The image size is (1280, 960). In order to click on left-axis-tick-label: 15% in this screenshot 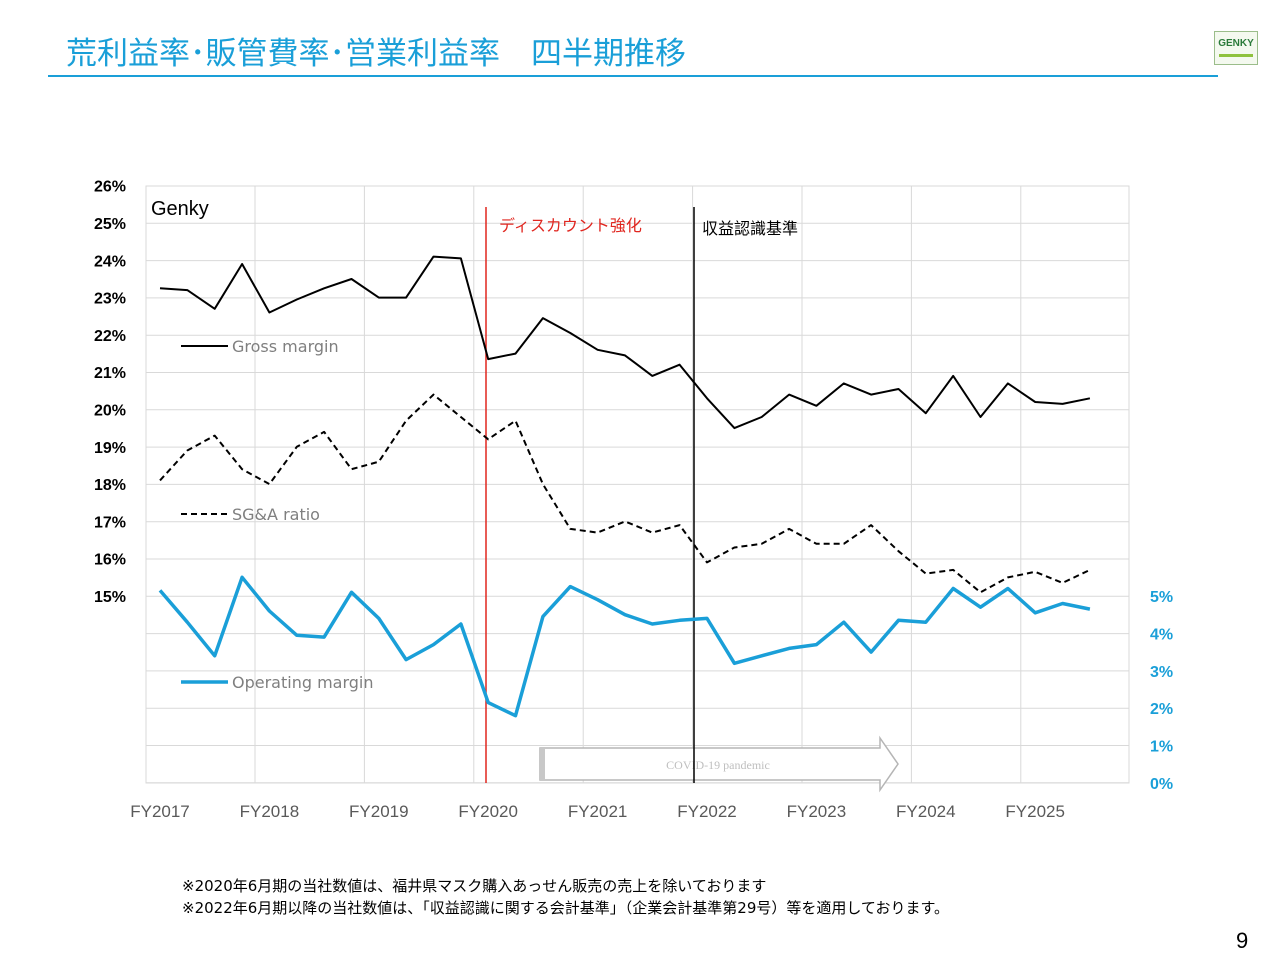, I will do `click(110, 597)`.